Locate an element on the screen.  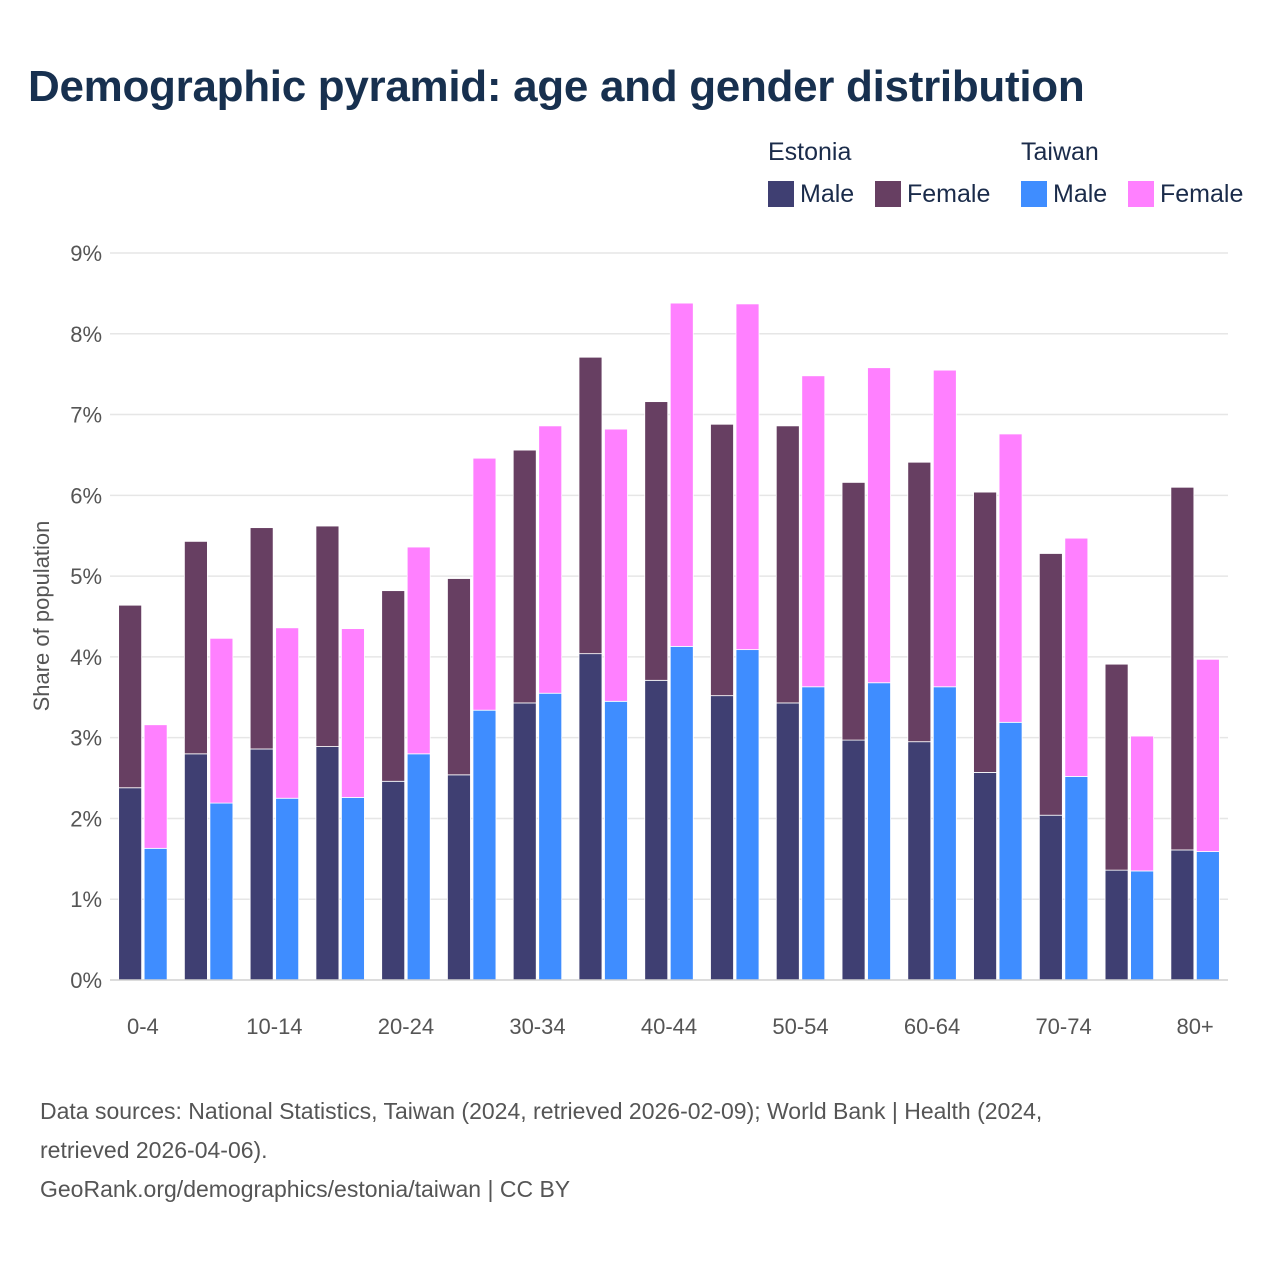
y-tick-label: 0% is located at coordinates (86, 980).